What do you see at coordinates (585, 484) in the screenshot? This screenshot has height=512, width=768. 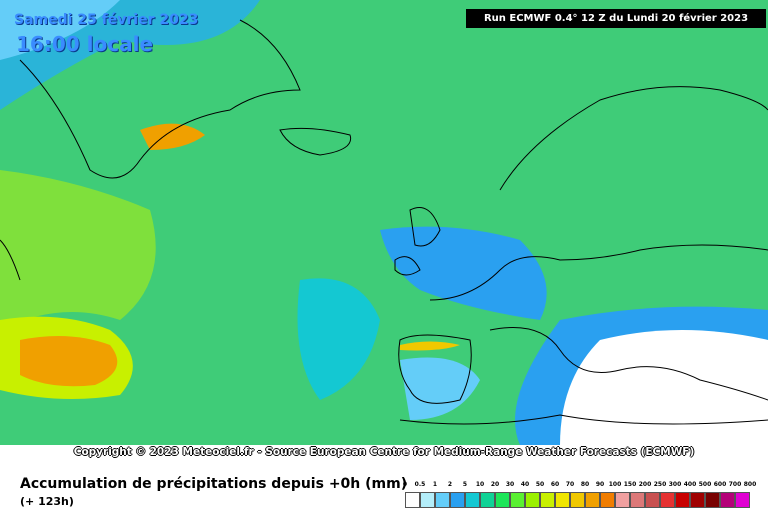 I see `legend-label: 80` at bounding box center [585, 484].